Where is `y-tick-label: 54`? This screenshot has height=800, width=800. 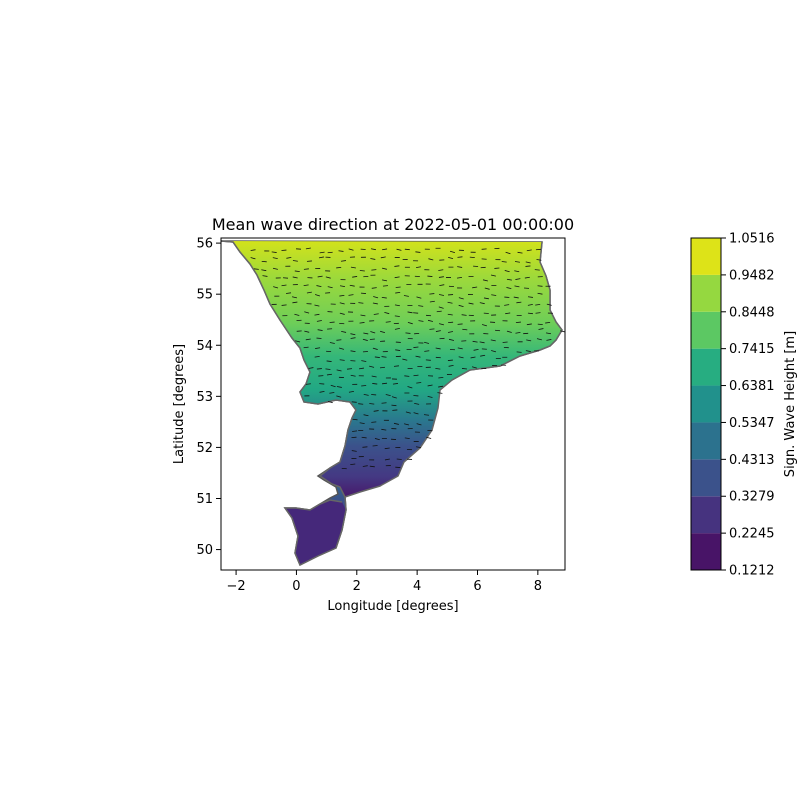
y-tick-label: 54 is located at coordinates (204, 346).